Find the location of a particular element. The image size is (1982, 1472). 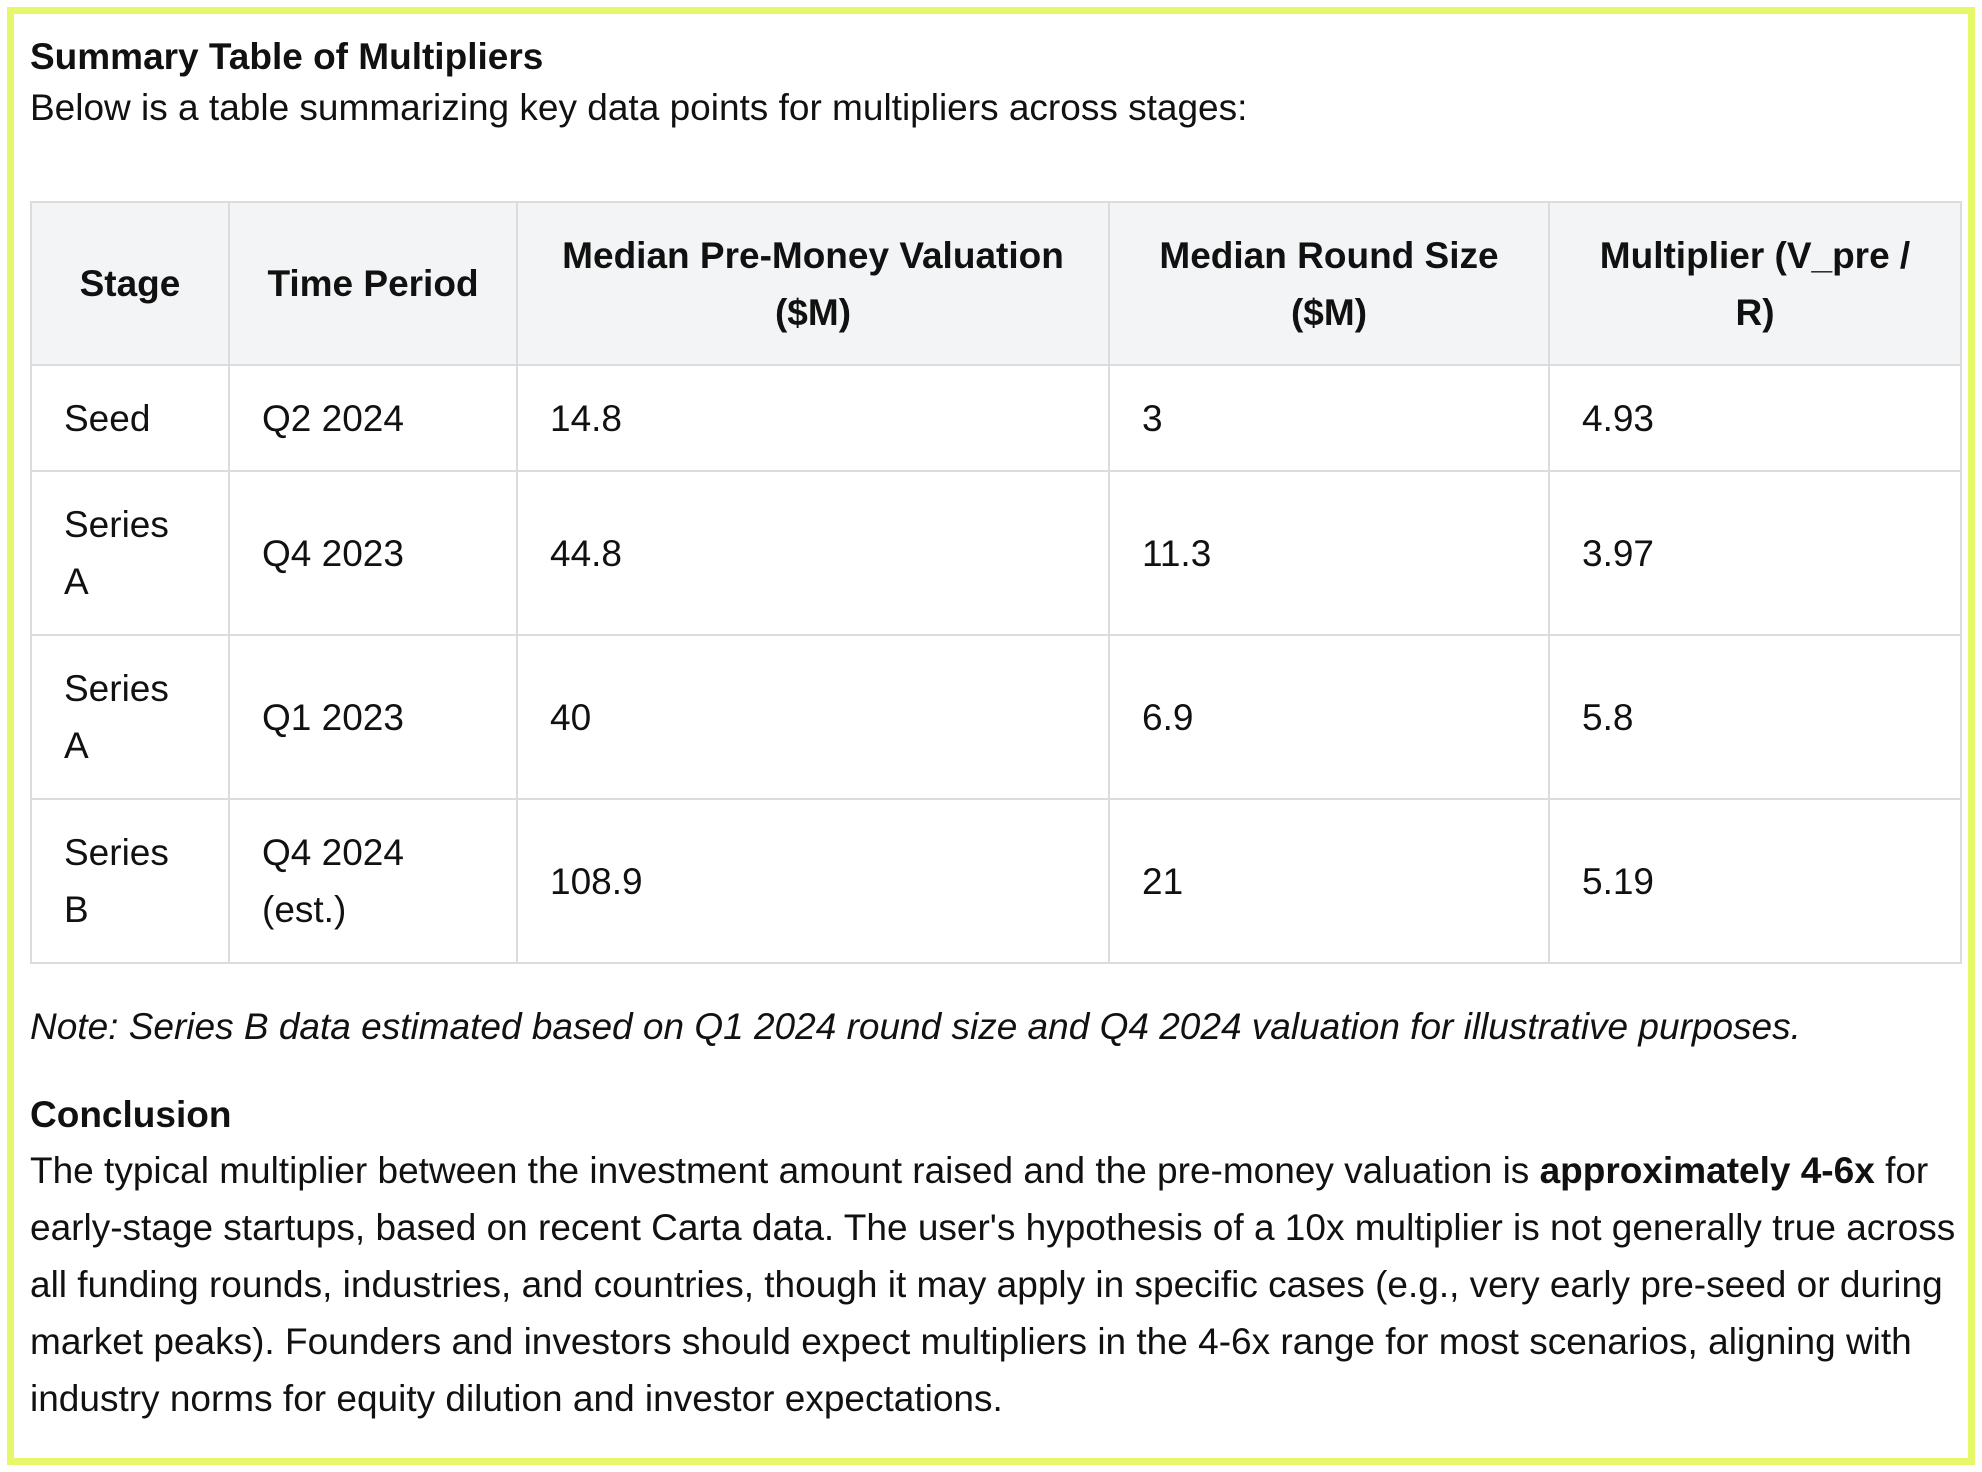

table-row: Series B Q4 2024 (est.) 108.9 21 5.19 is located at coordinates (996, 881).